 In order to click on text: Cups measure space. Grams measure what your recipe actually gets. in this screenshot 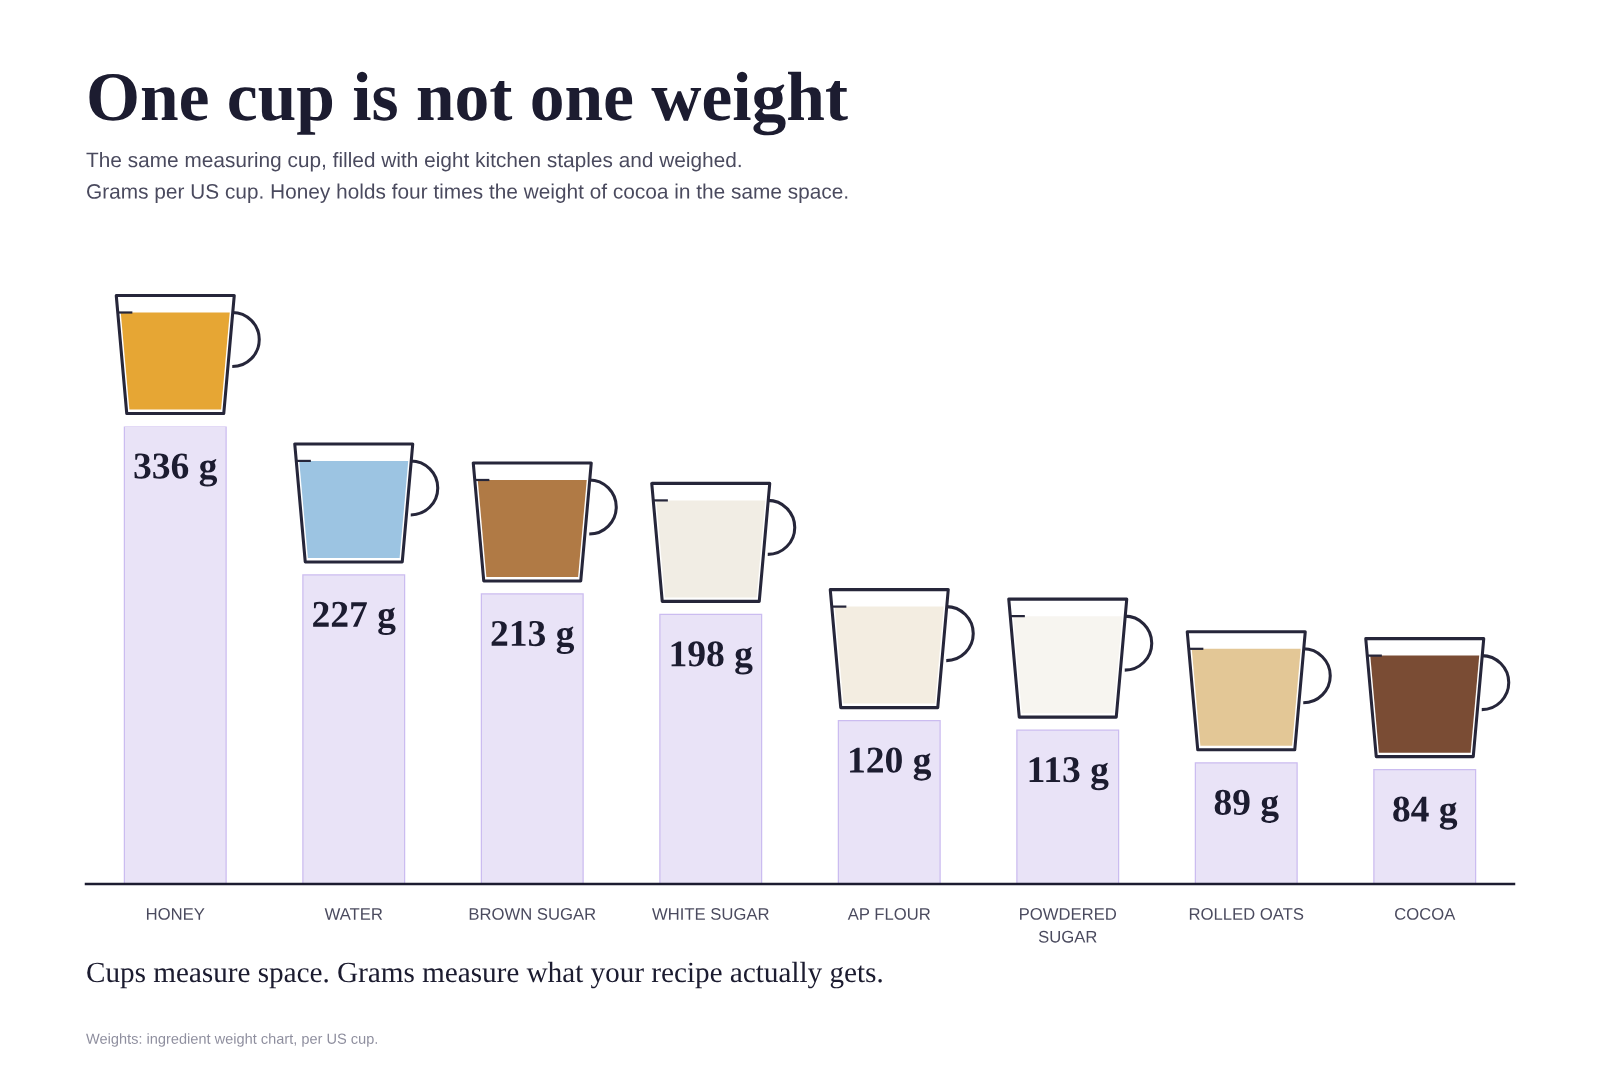, I will do `click(484, 975)`.